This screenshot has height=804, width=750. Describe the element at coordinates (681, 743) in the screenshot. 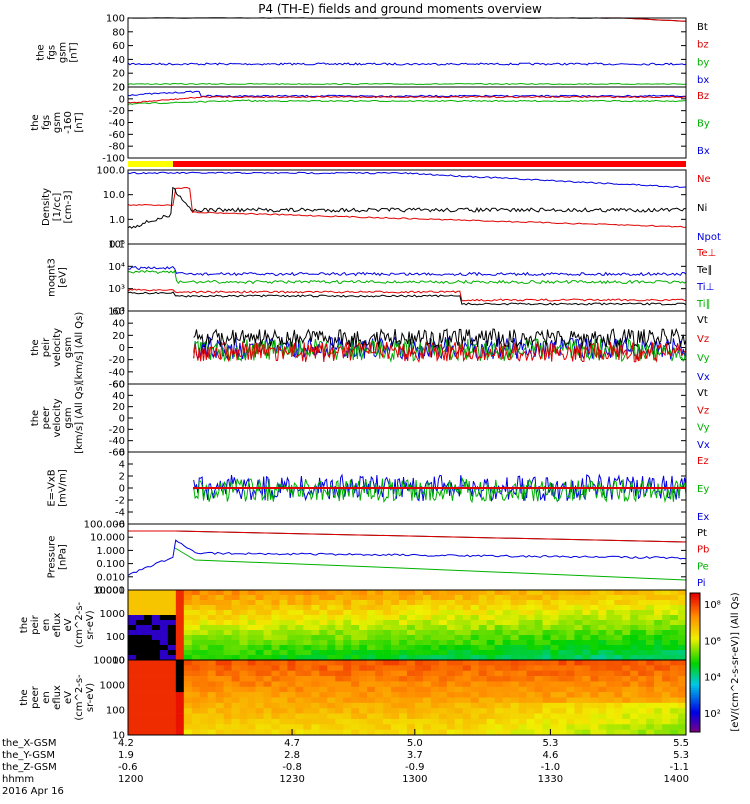

I see `x-tick-value: 5.5` at that location.